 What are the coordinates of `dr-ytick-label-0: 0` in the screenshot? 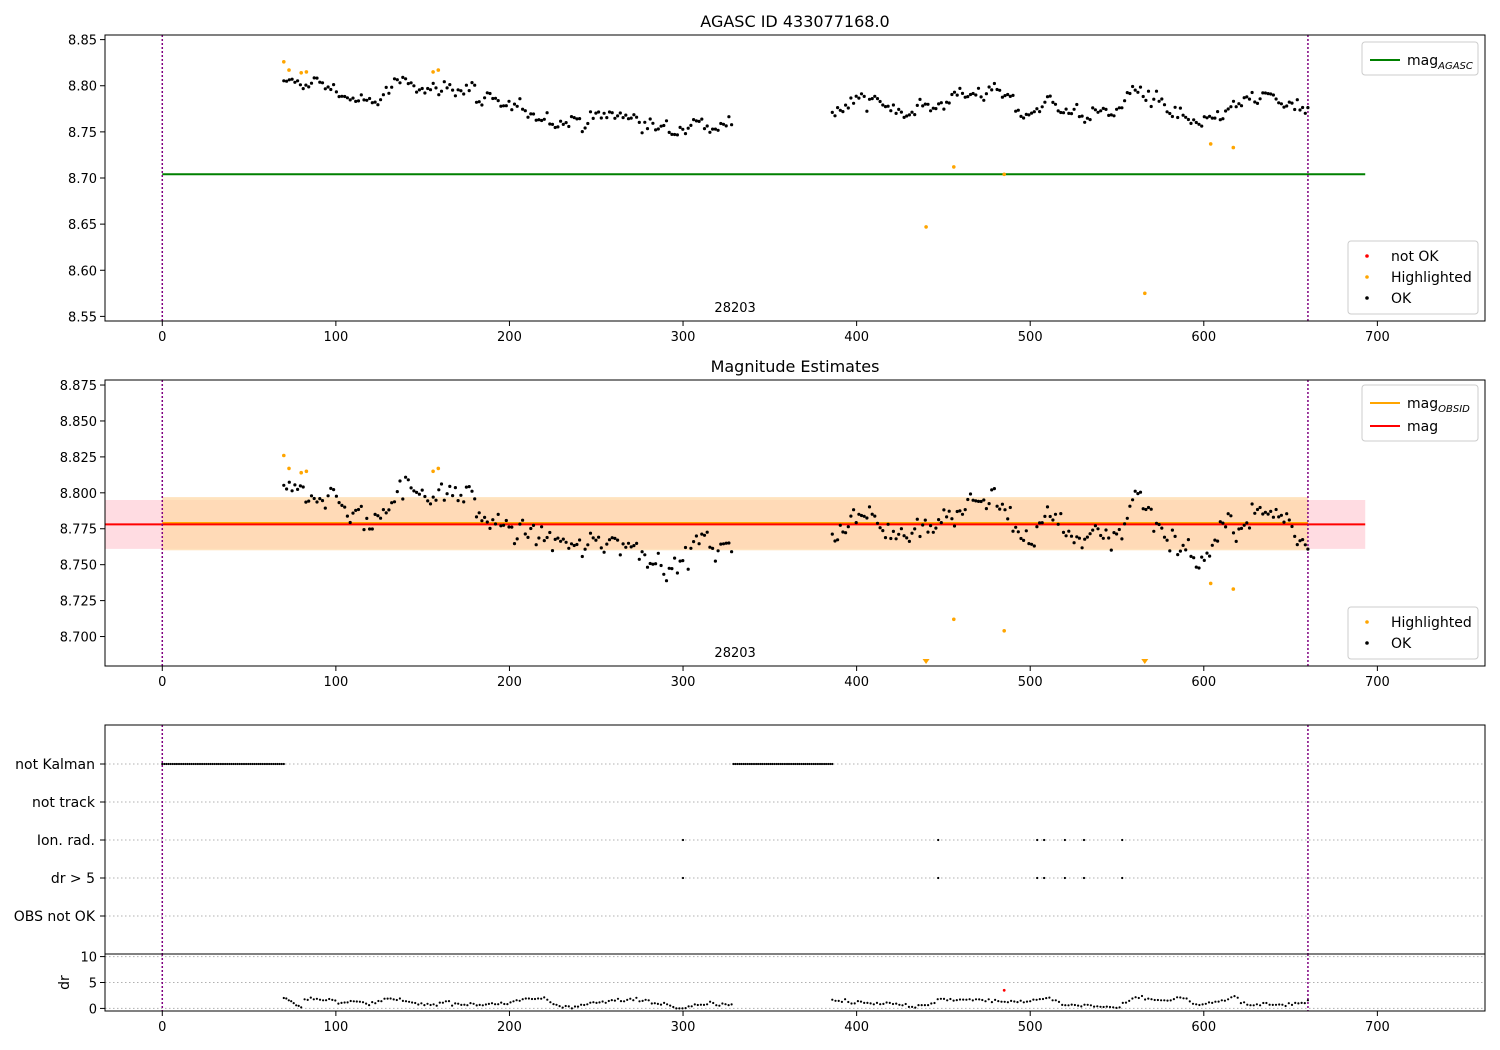 It's located at (93, 1009).